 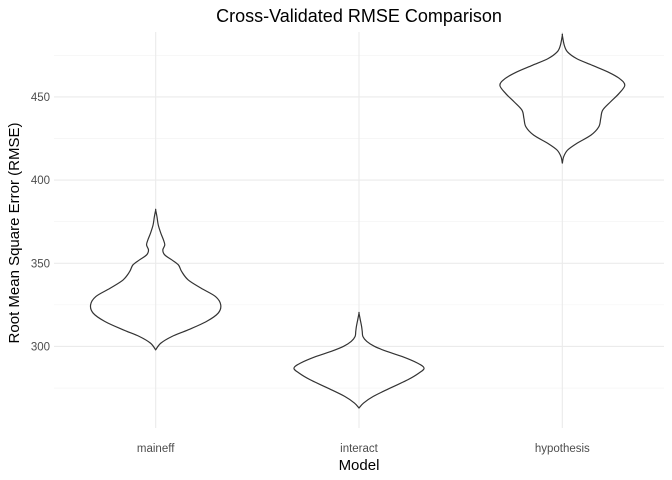 What do you see at coordinates (155, 279) in the screenshot?
I see `violin-maineff` at bounding box center [155, 279].